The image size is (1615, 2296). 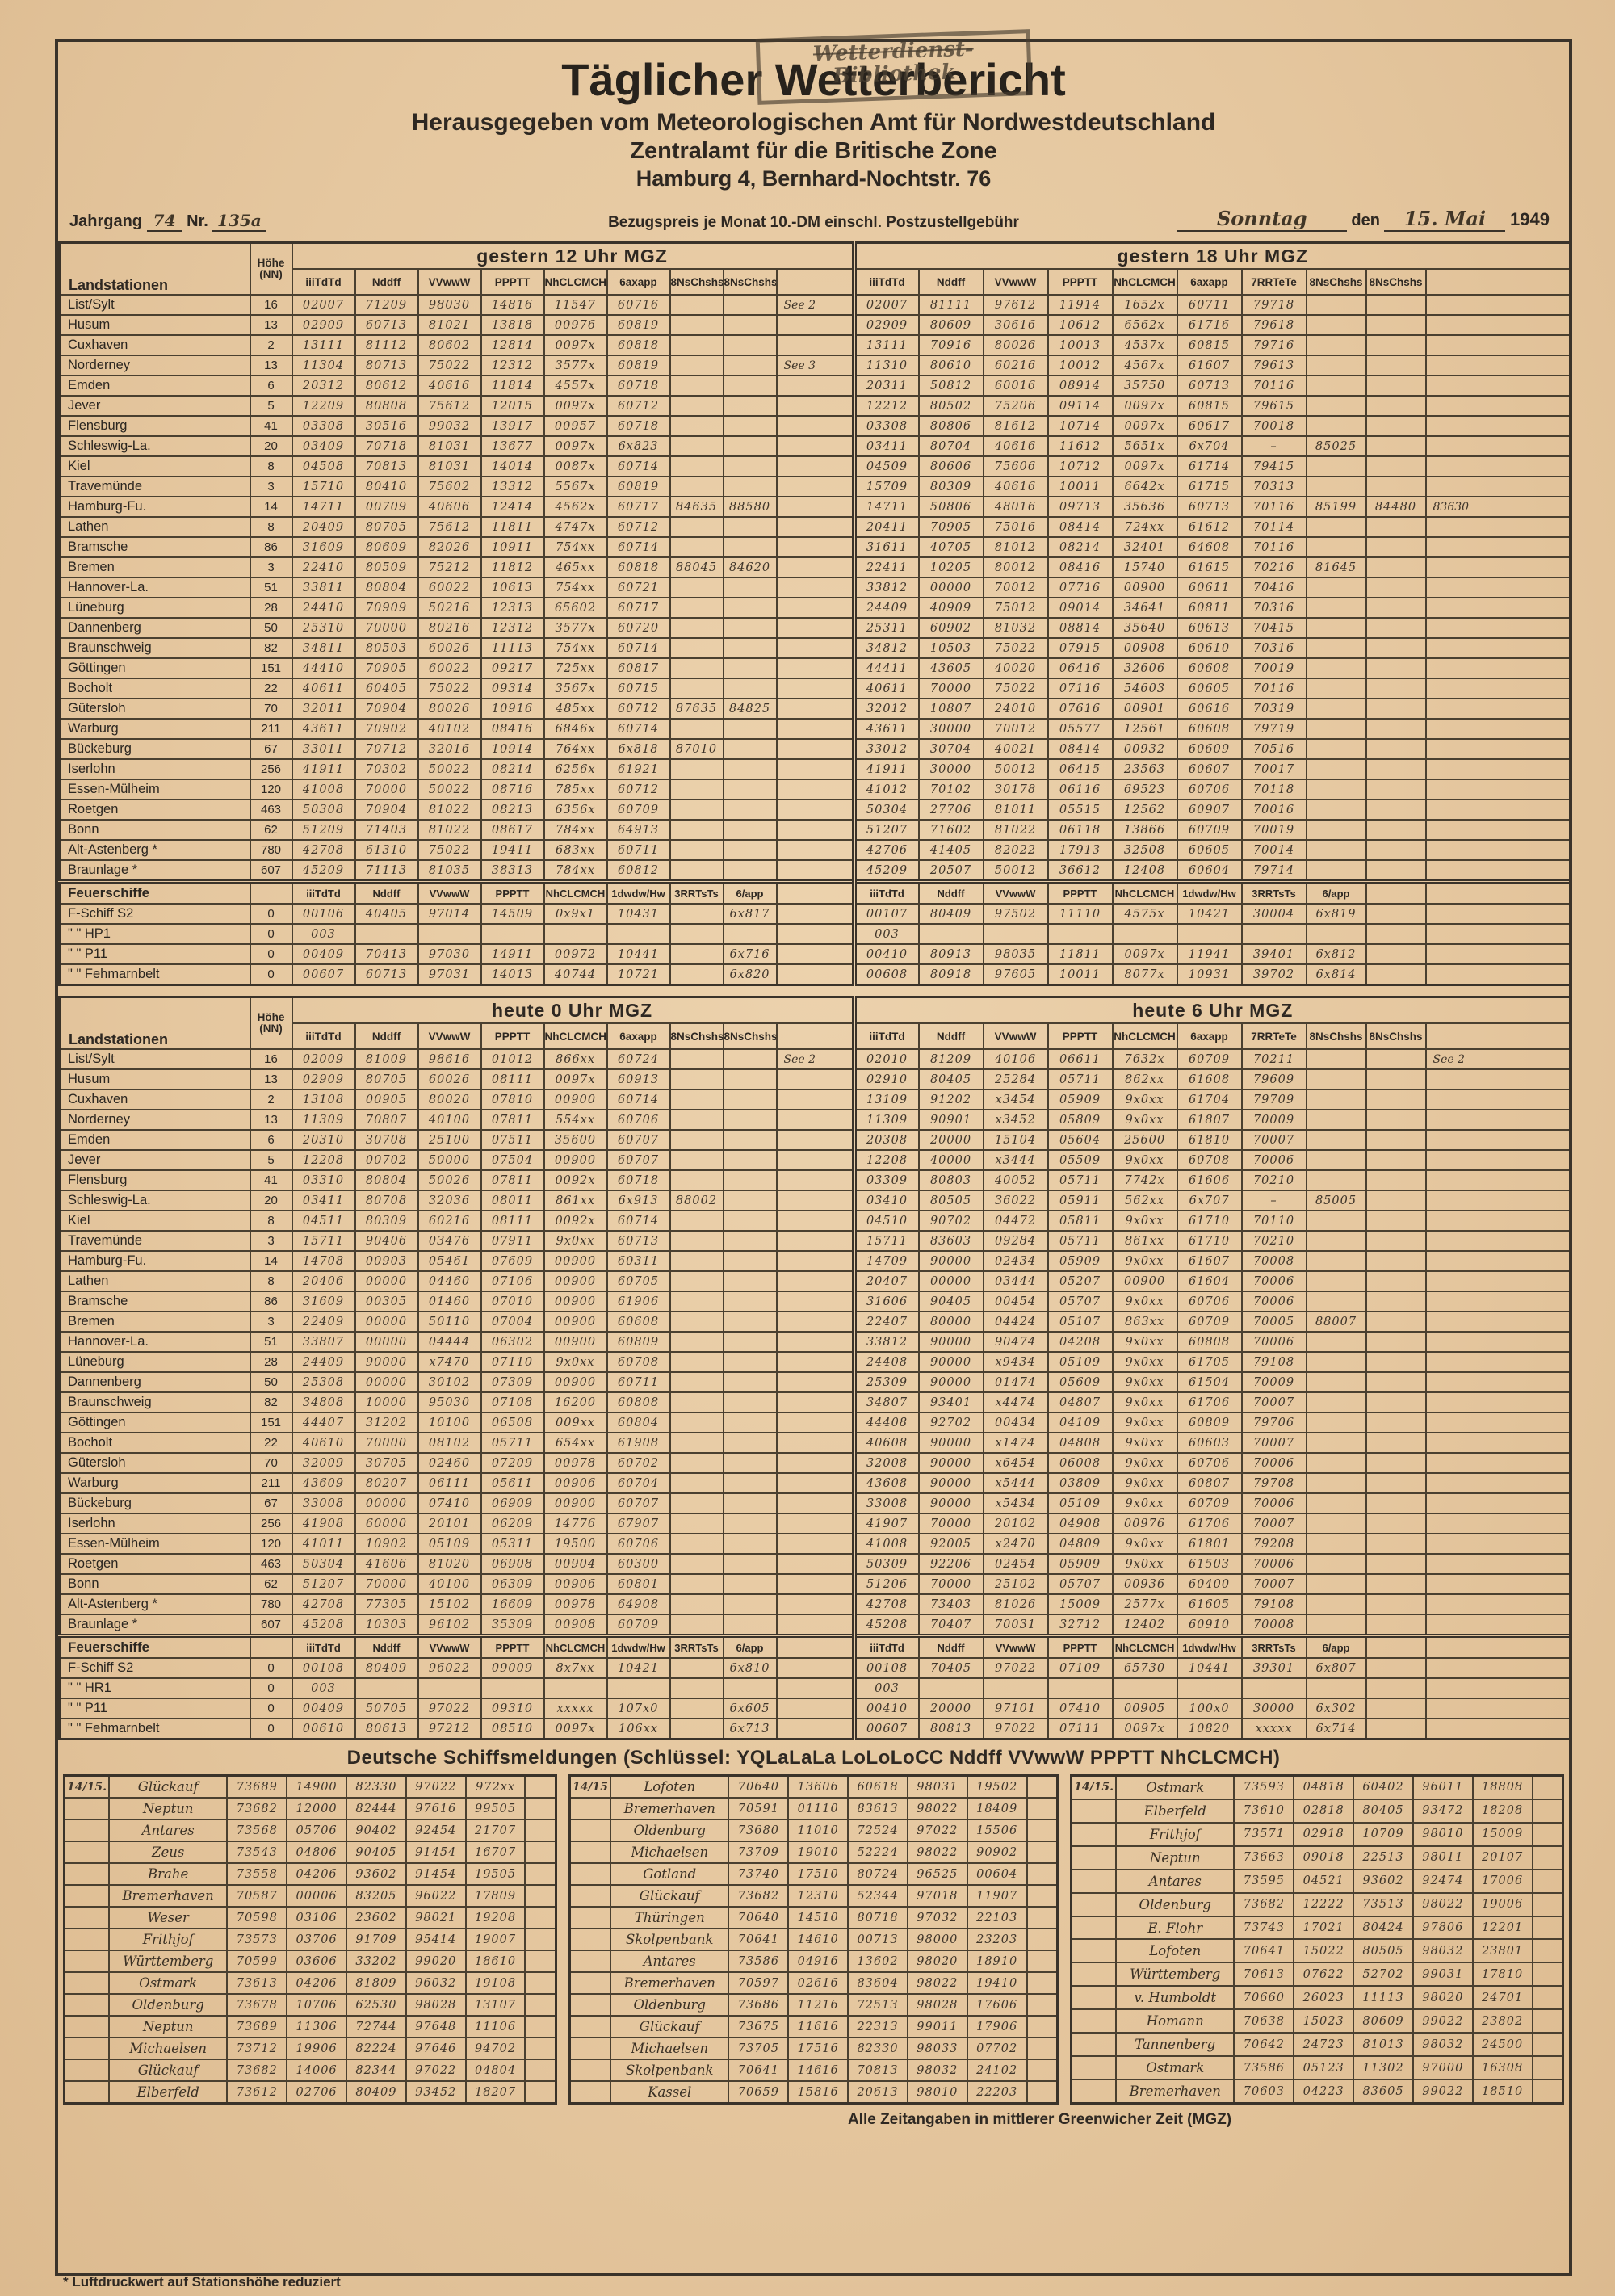 I want to click on station-height: 5, so click(x=271, y=1160).